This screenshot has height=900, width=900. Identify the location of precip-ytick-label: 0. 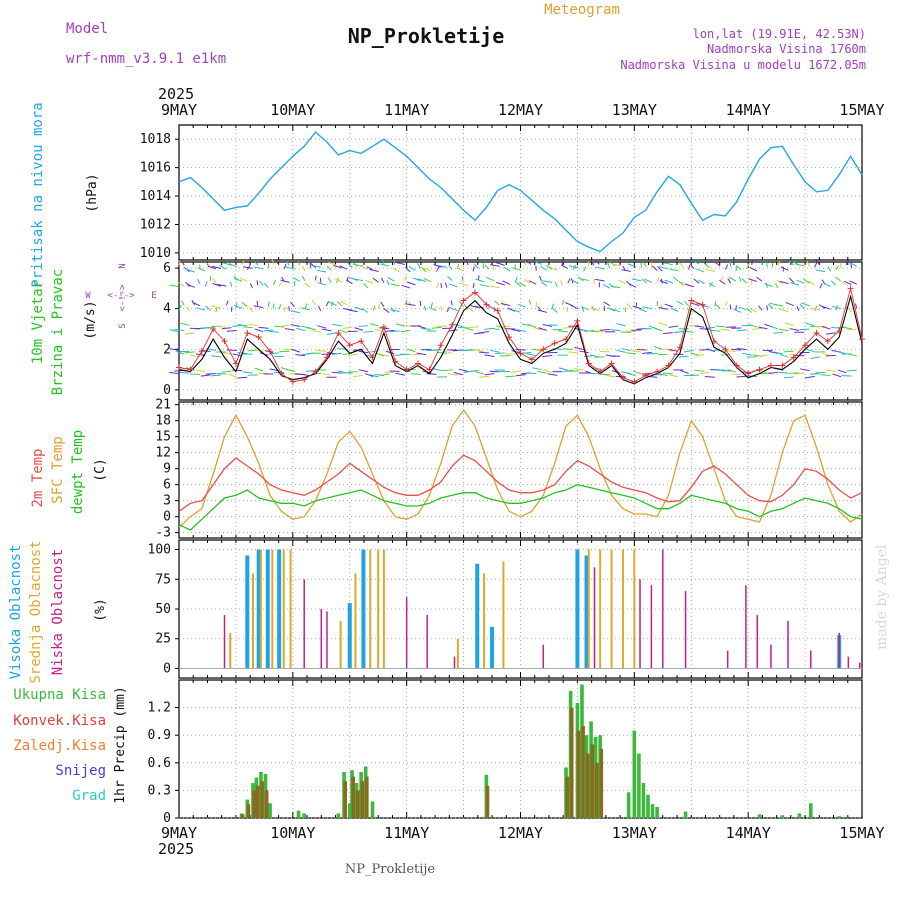
(167, 818).